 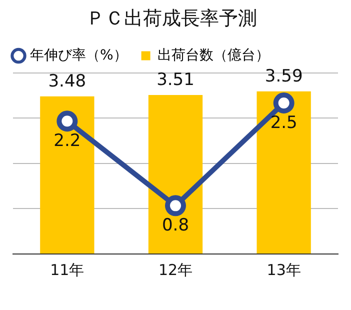 What do you see at coordinates (79, 55) in the screenshot?
I see `legend-label: 年伸び率（%）` at bounding box center [79, 55].